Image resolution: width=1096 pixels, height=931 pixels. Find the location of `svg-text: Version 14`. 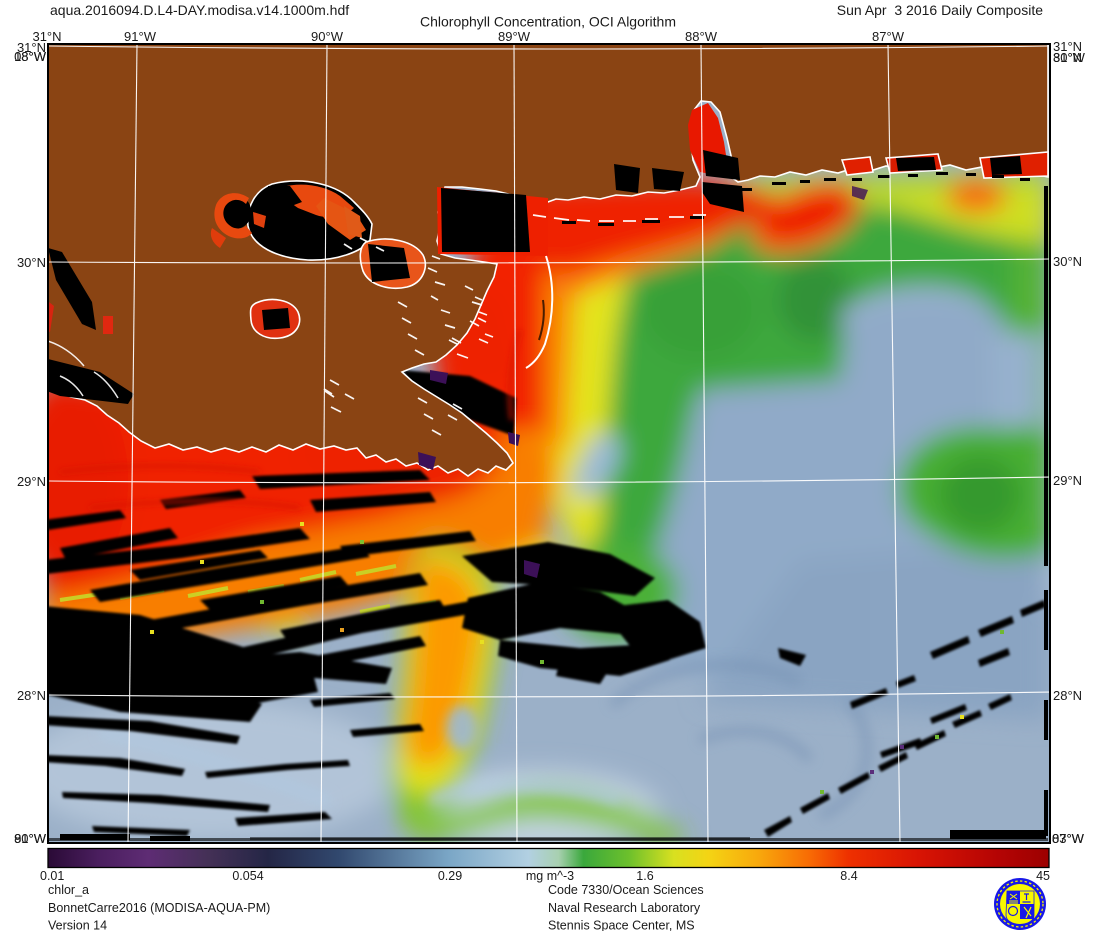

svg-text: Version 14 is located at coordinates (77, 925).